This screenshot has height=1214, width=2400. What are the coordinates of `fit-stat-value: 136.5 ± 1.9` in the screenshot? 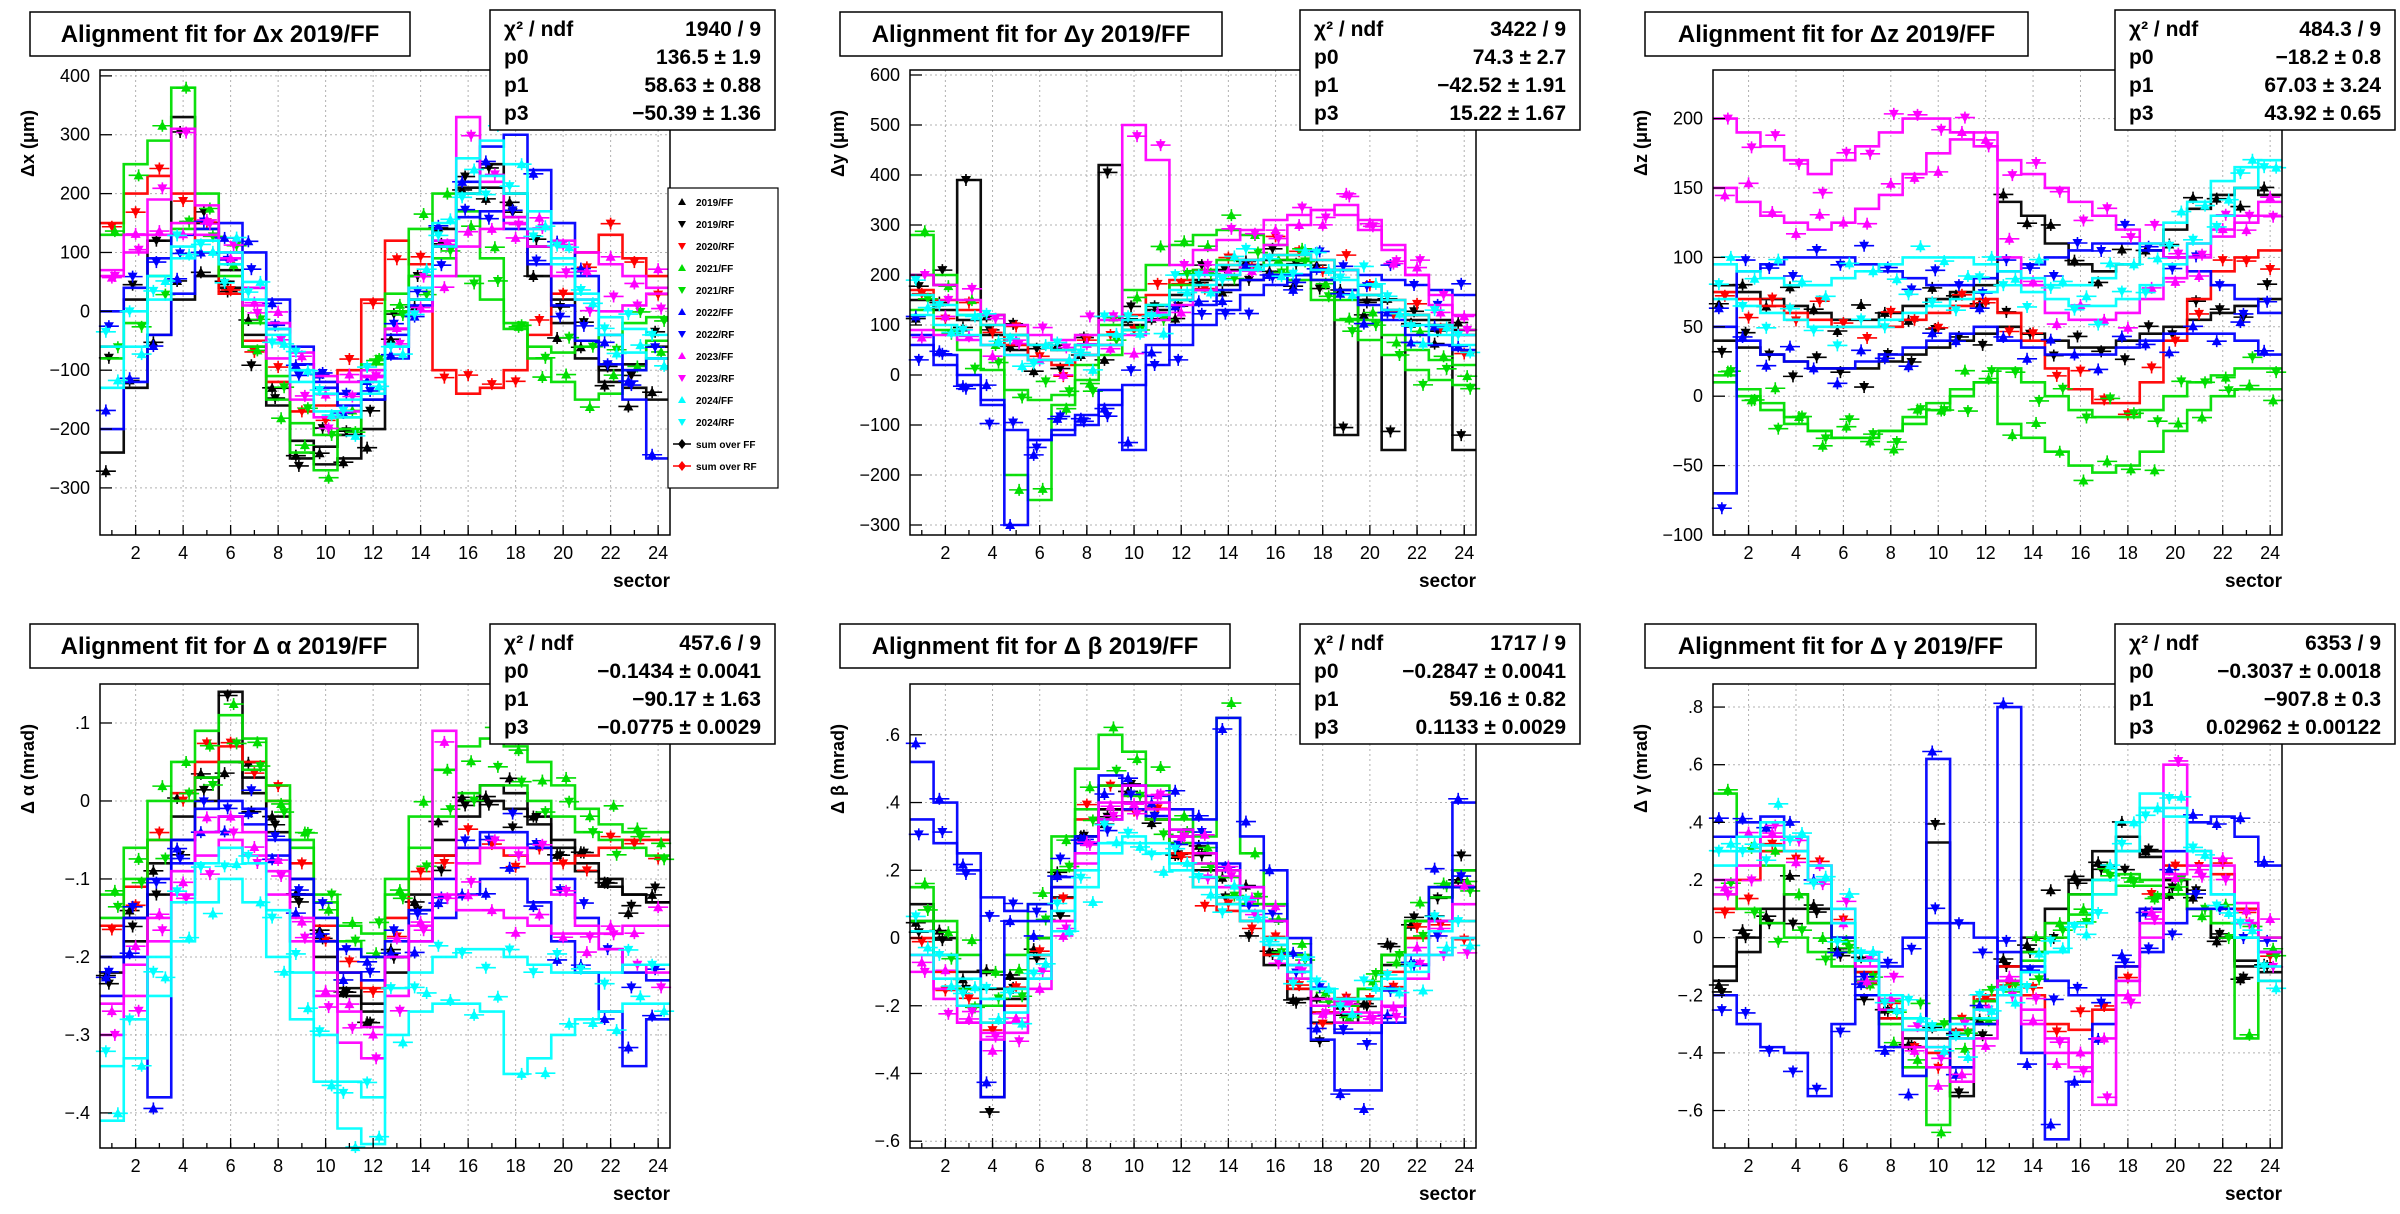 It's located at (708, 57).